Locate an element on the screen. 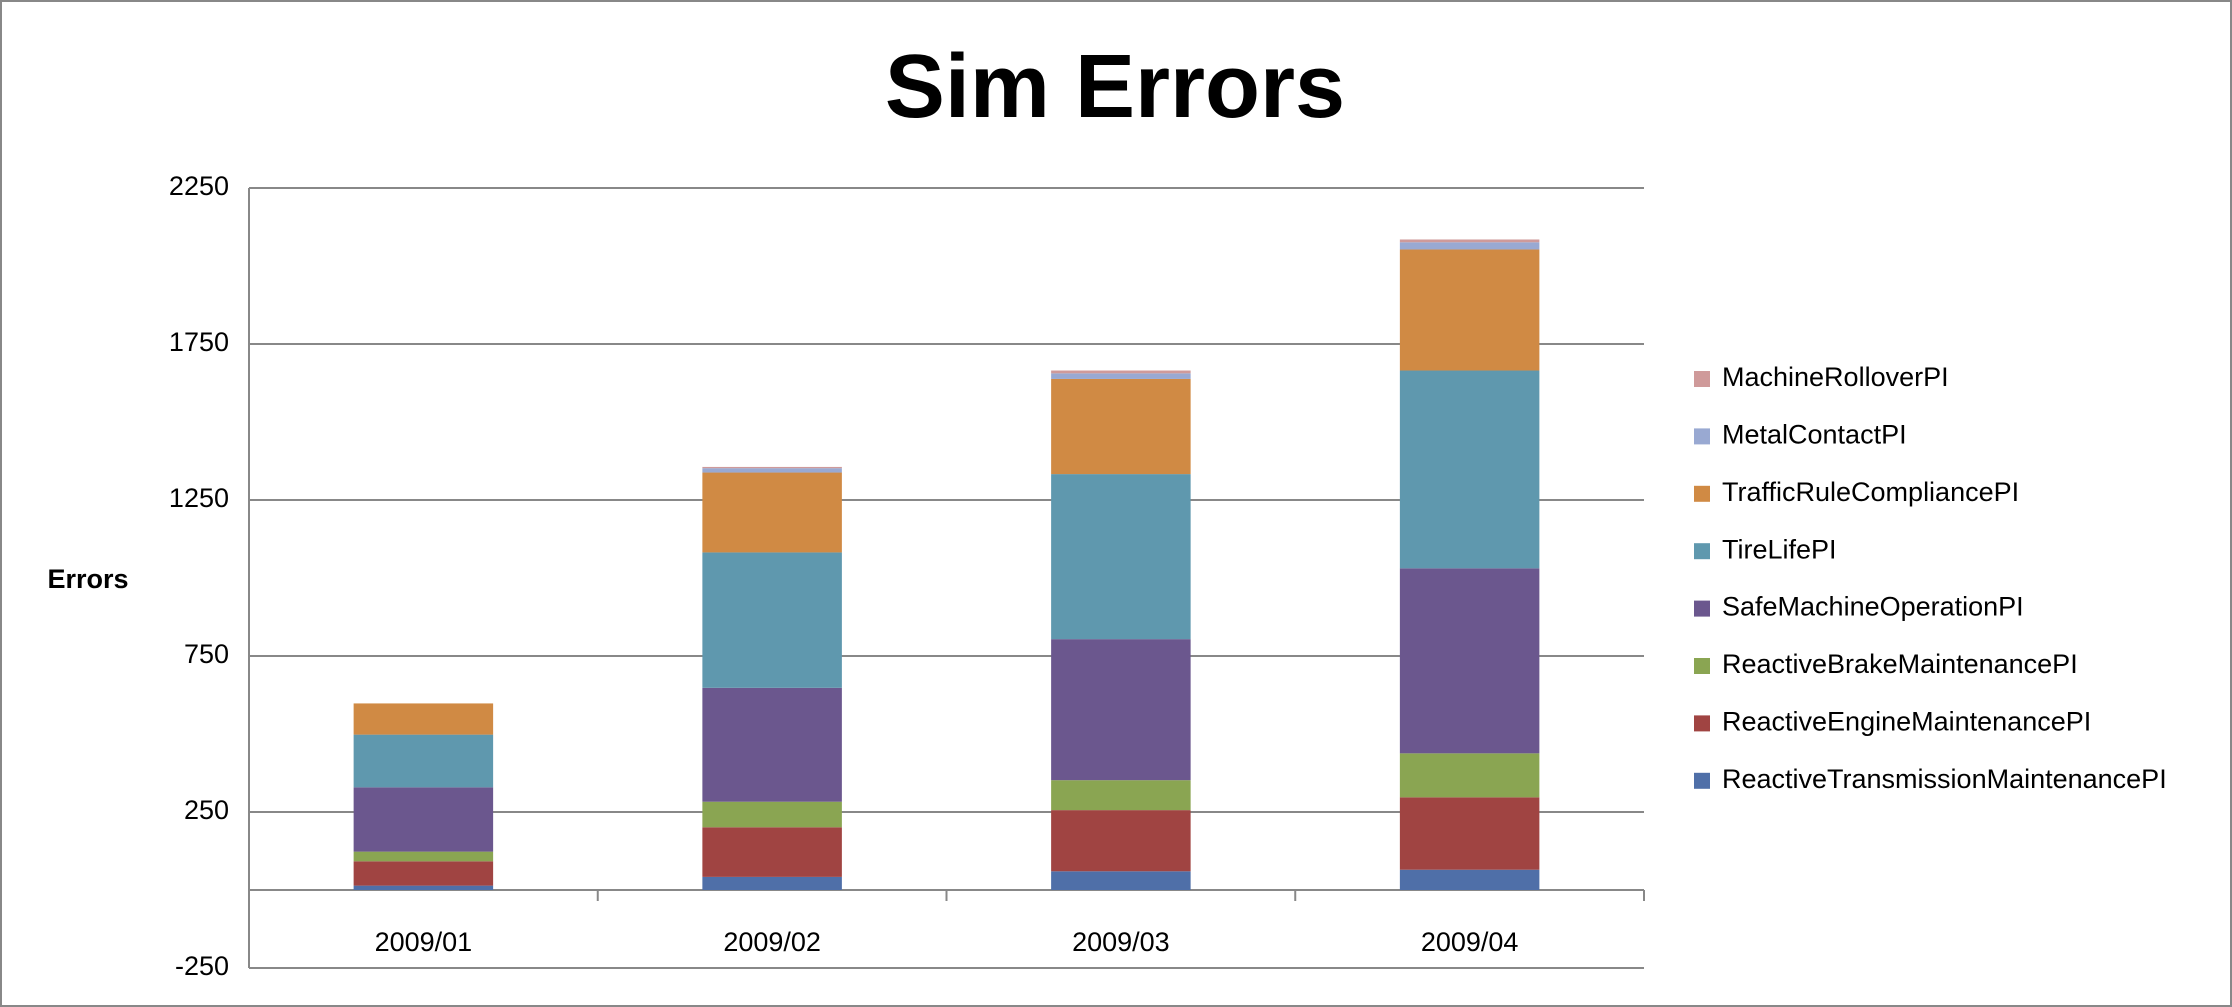 This screenshot has height=1007, width=2232. x-tick-label: 2009/01 is located at coordinates (424, 942).